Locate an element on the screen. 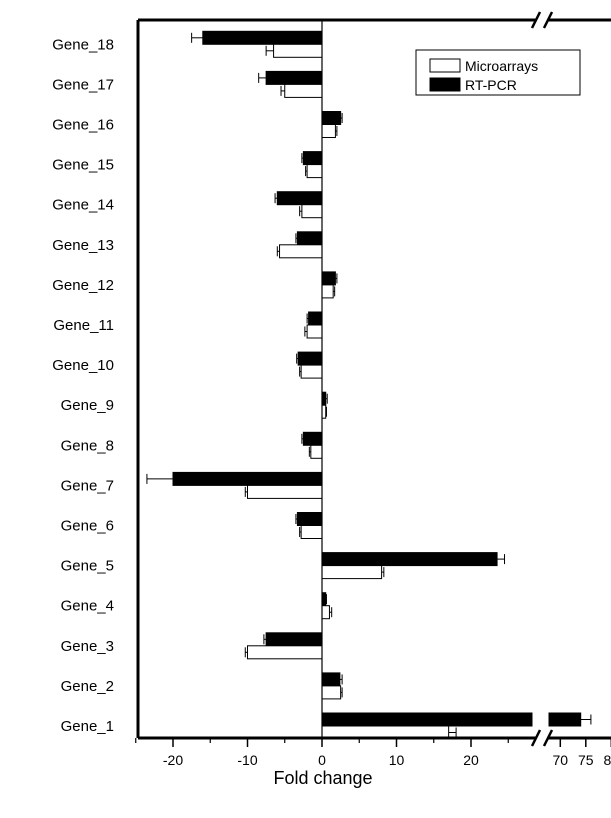  x-ticks: -20 -10 0 10 20 70 75 80 is located at coordinates (373, 753).